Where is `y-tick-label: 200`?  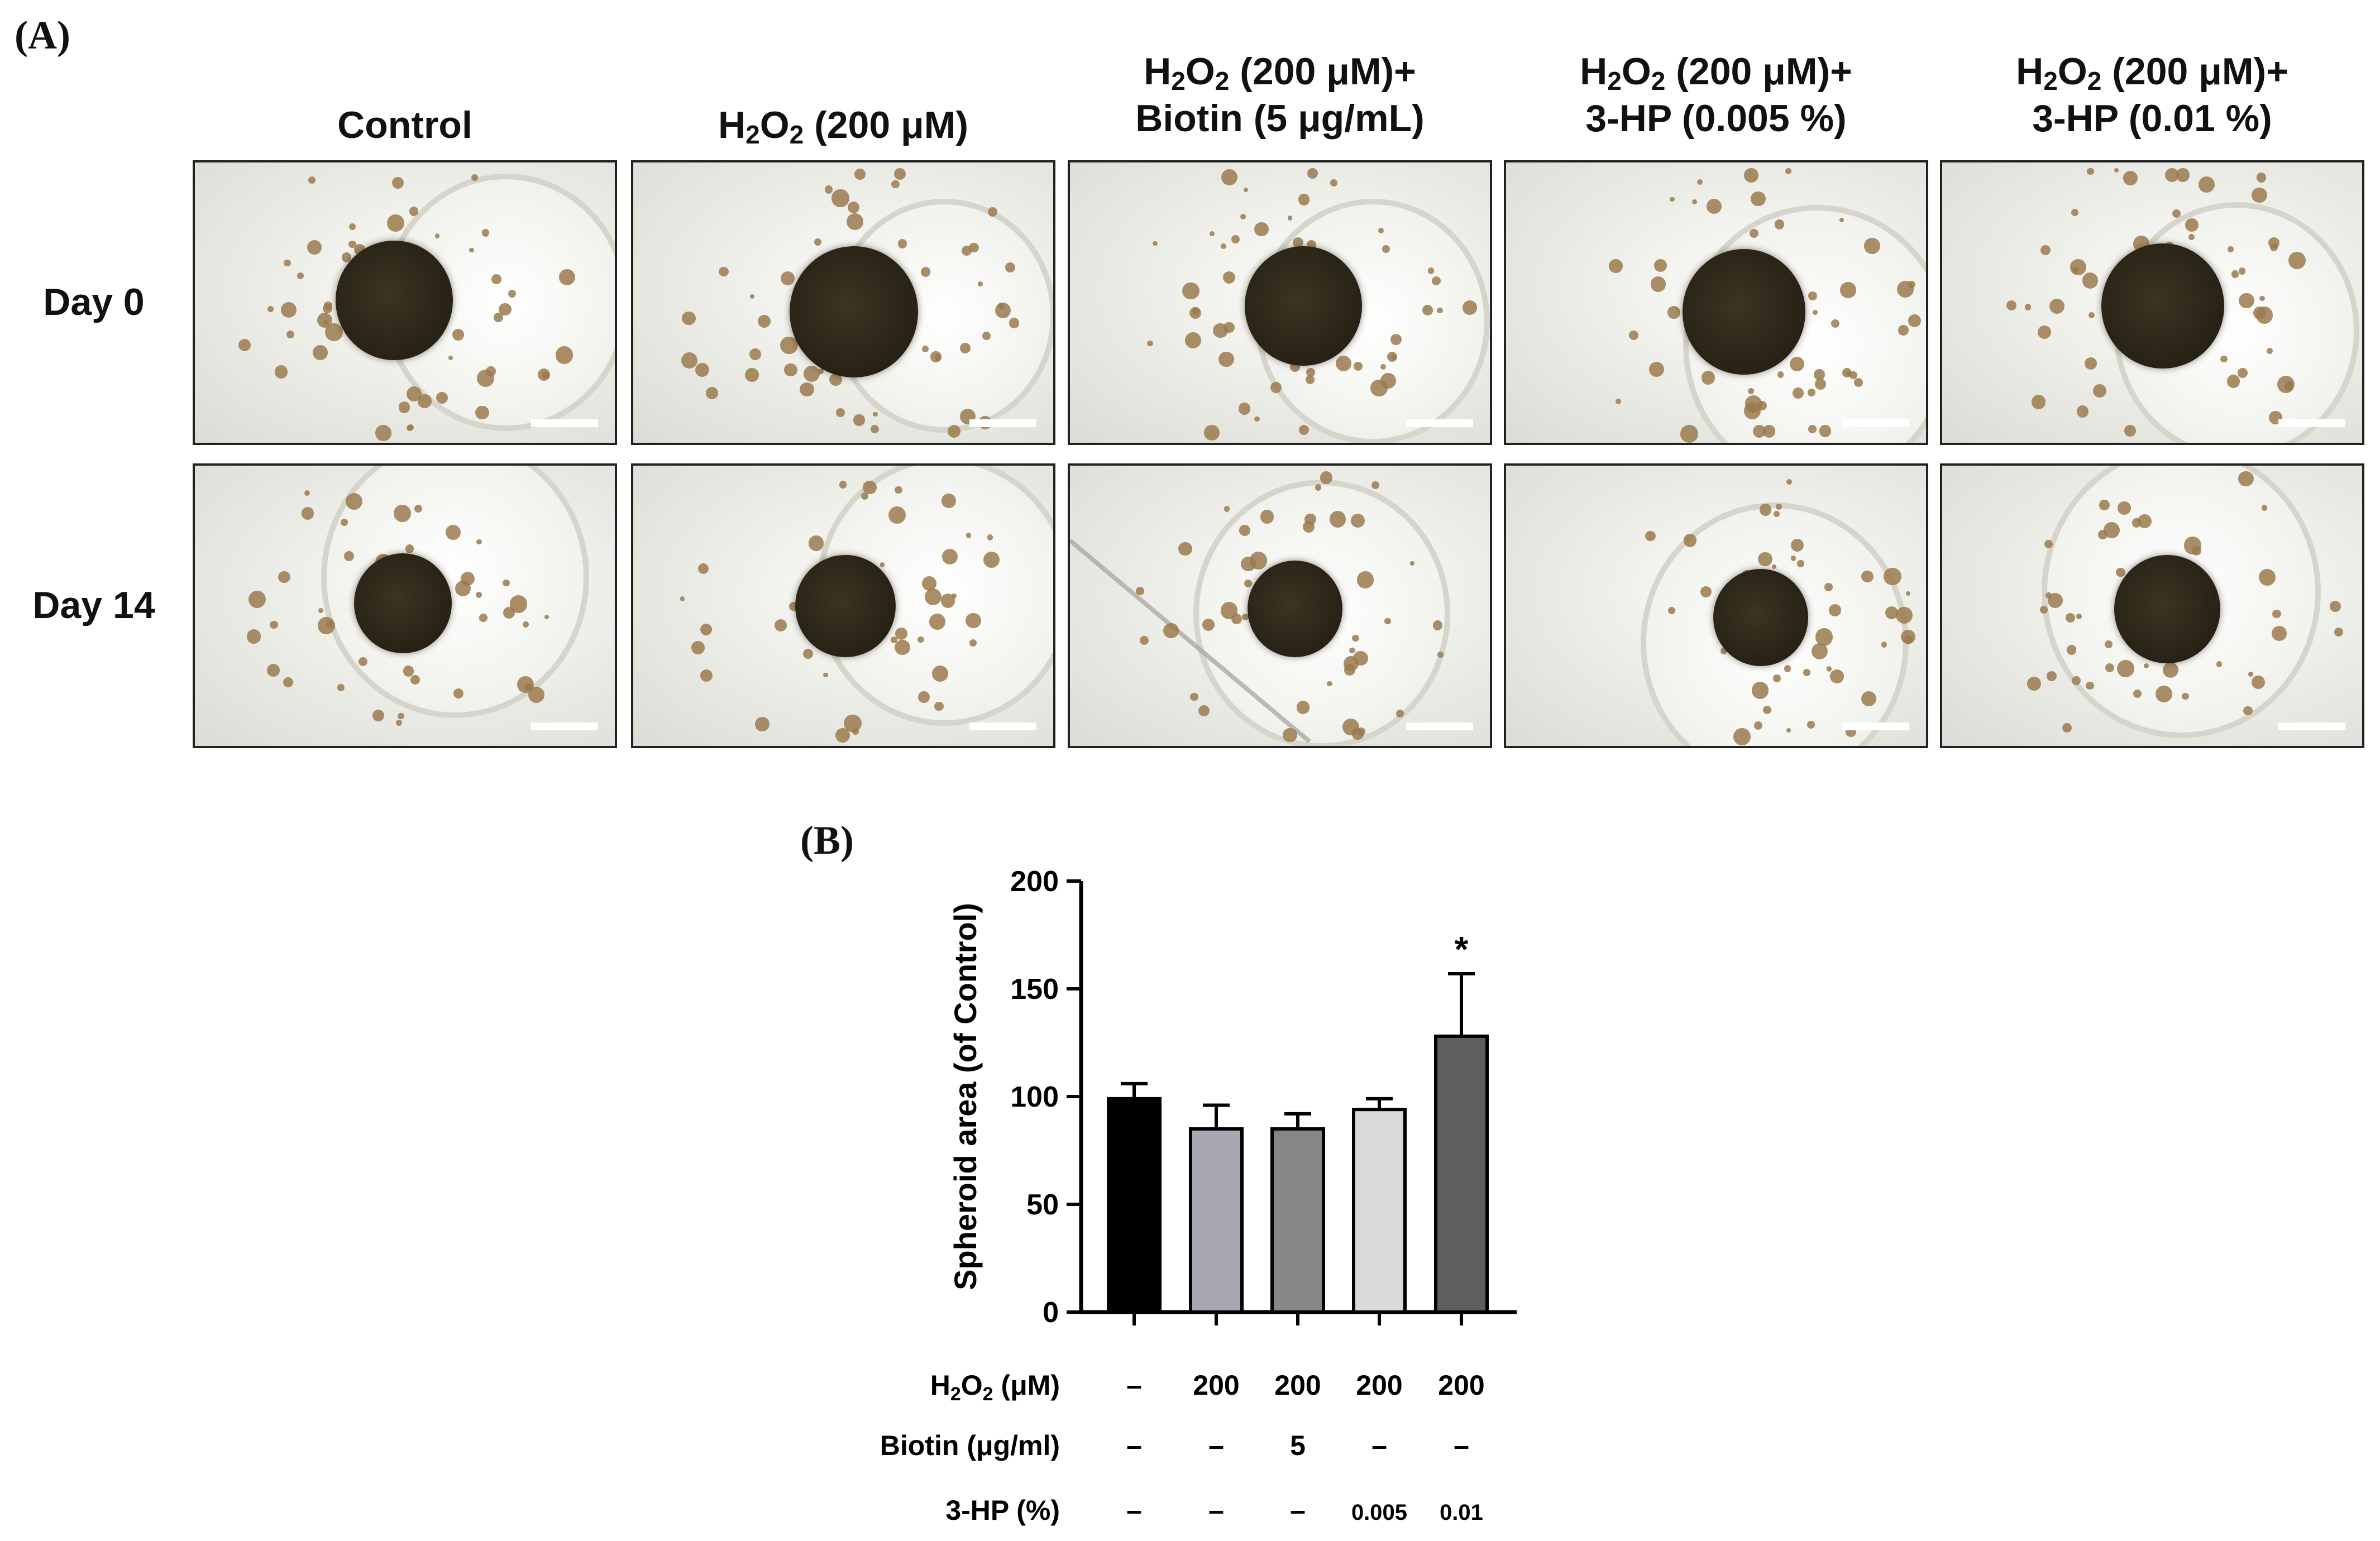
y-tick-label: 200 is located at coordinates (1034, 882).